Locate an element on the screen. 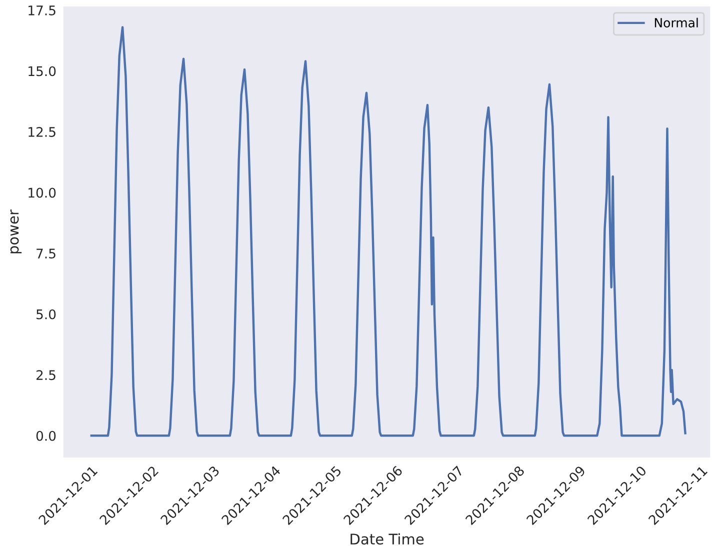 The width and height of the screenshot is (721, 546). y-axis-title: power is located at coordinates (16, 232).